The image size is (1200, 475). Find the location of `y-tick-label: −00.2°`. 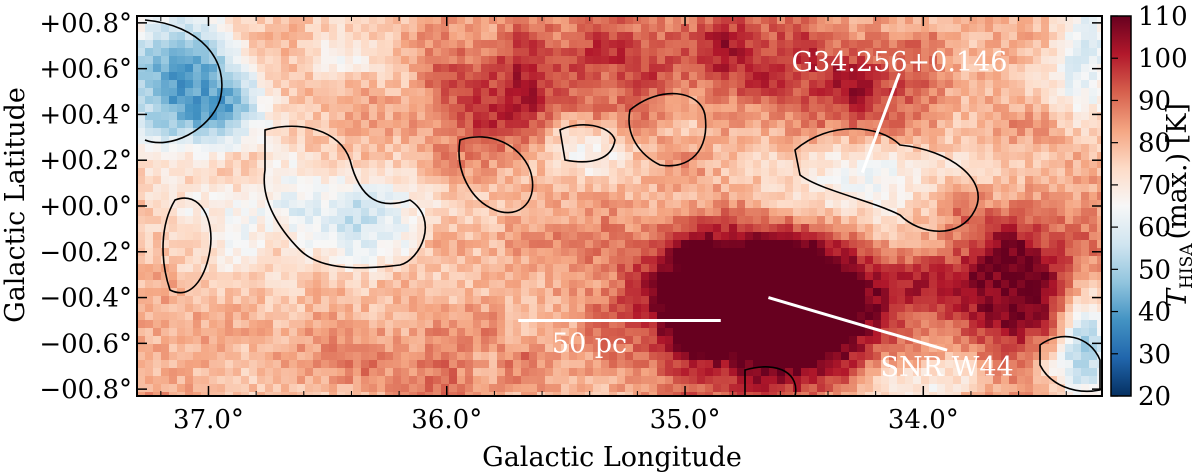

y-tick-label: −00.2° is located at coordinates (85, 253).